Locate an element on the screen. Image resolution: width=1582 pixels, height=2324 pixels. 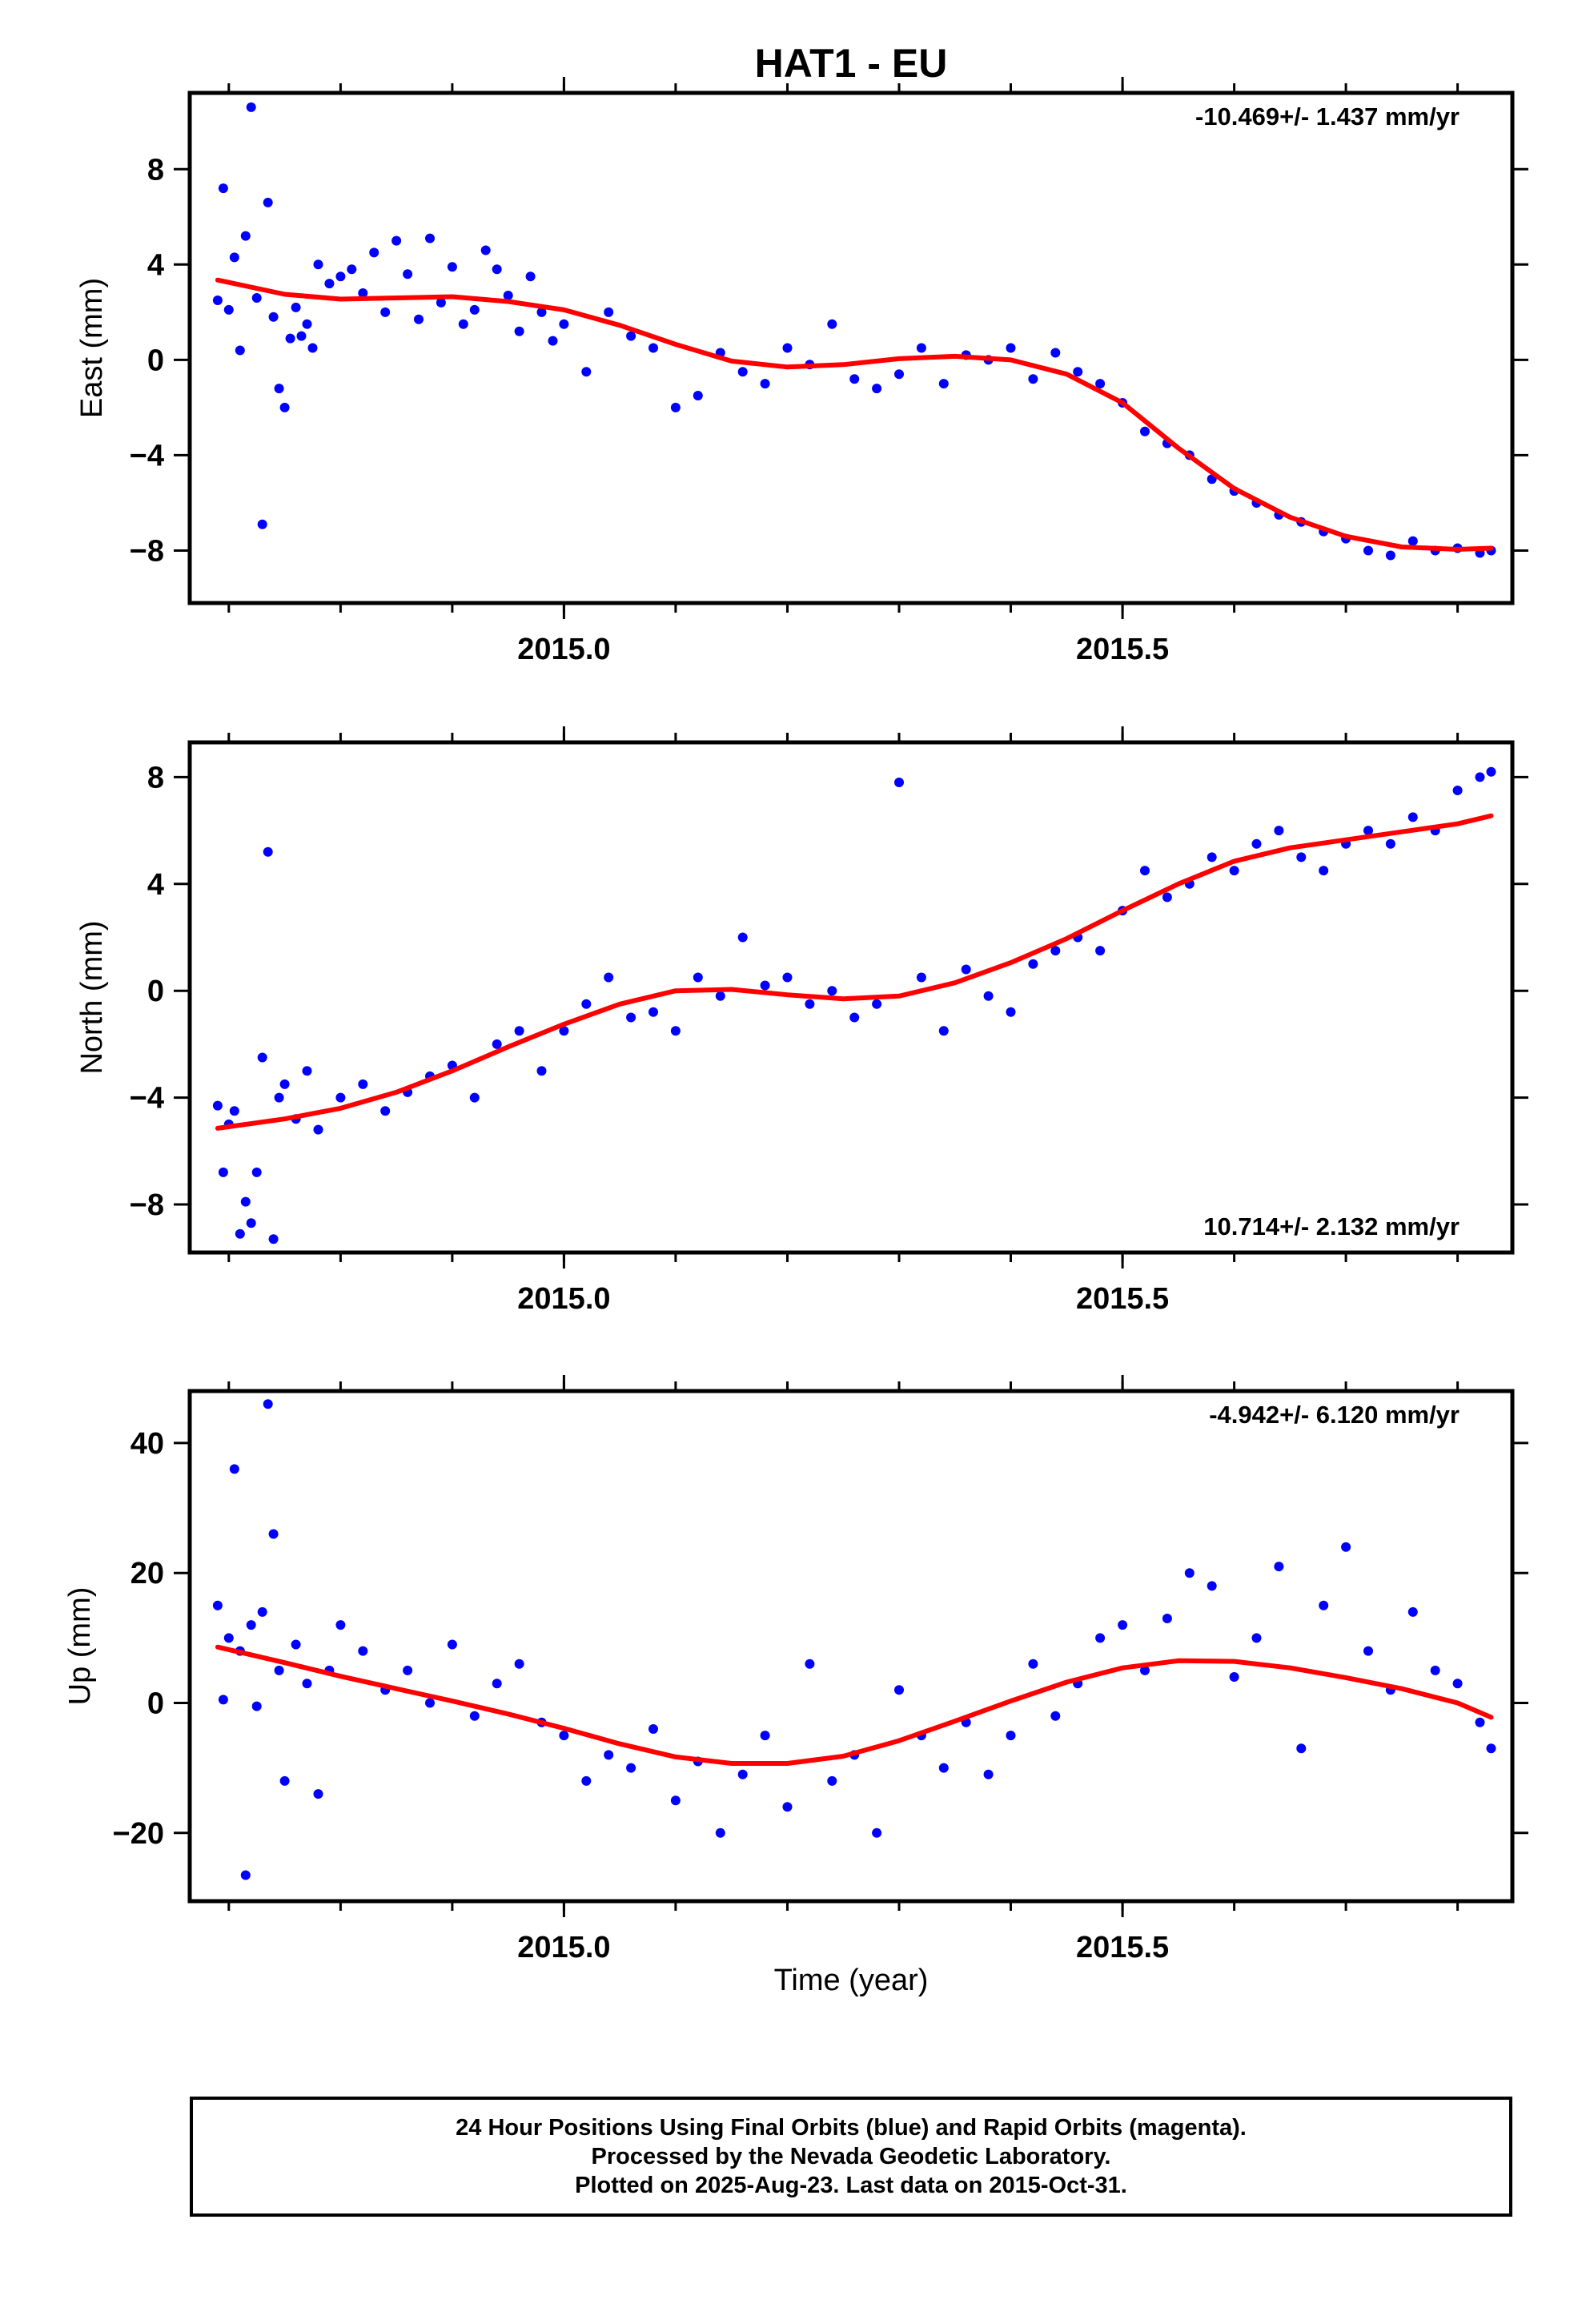
y-tick-label: −20 is located at coordinates (138, 1834).